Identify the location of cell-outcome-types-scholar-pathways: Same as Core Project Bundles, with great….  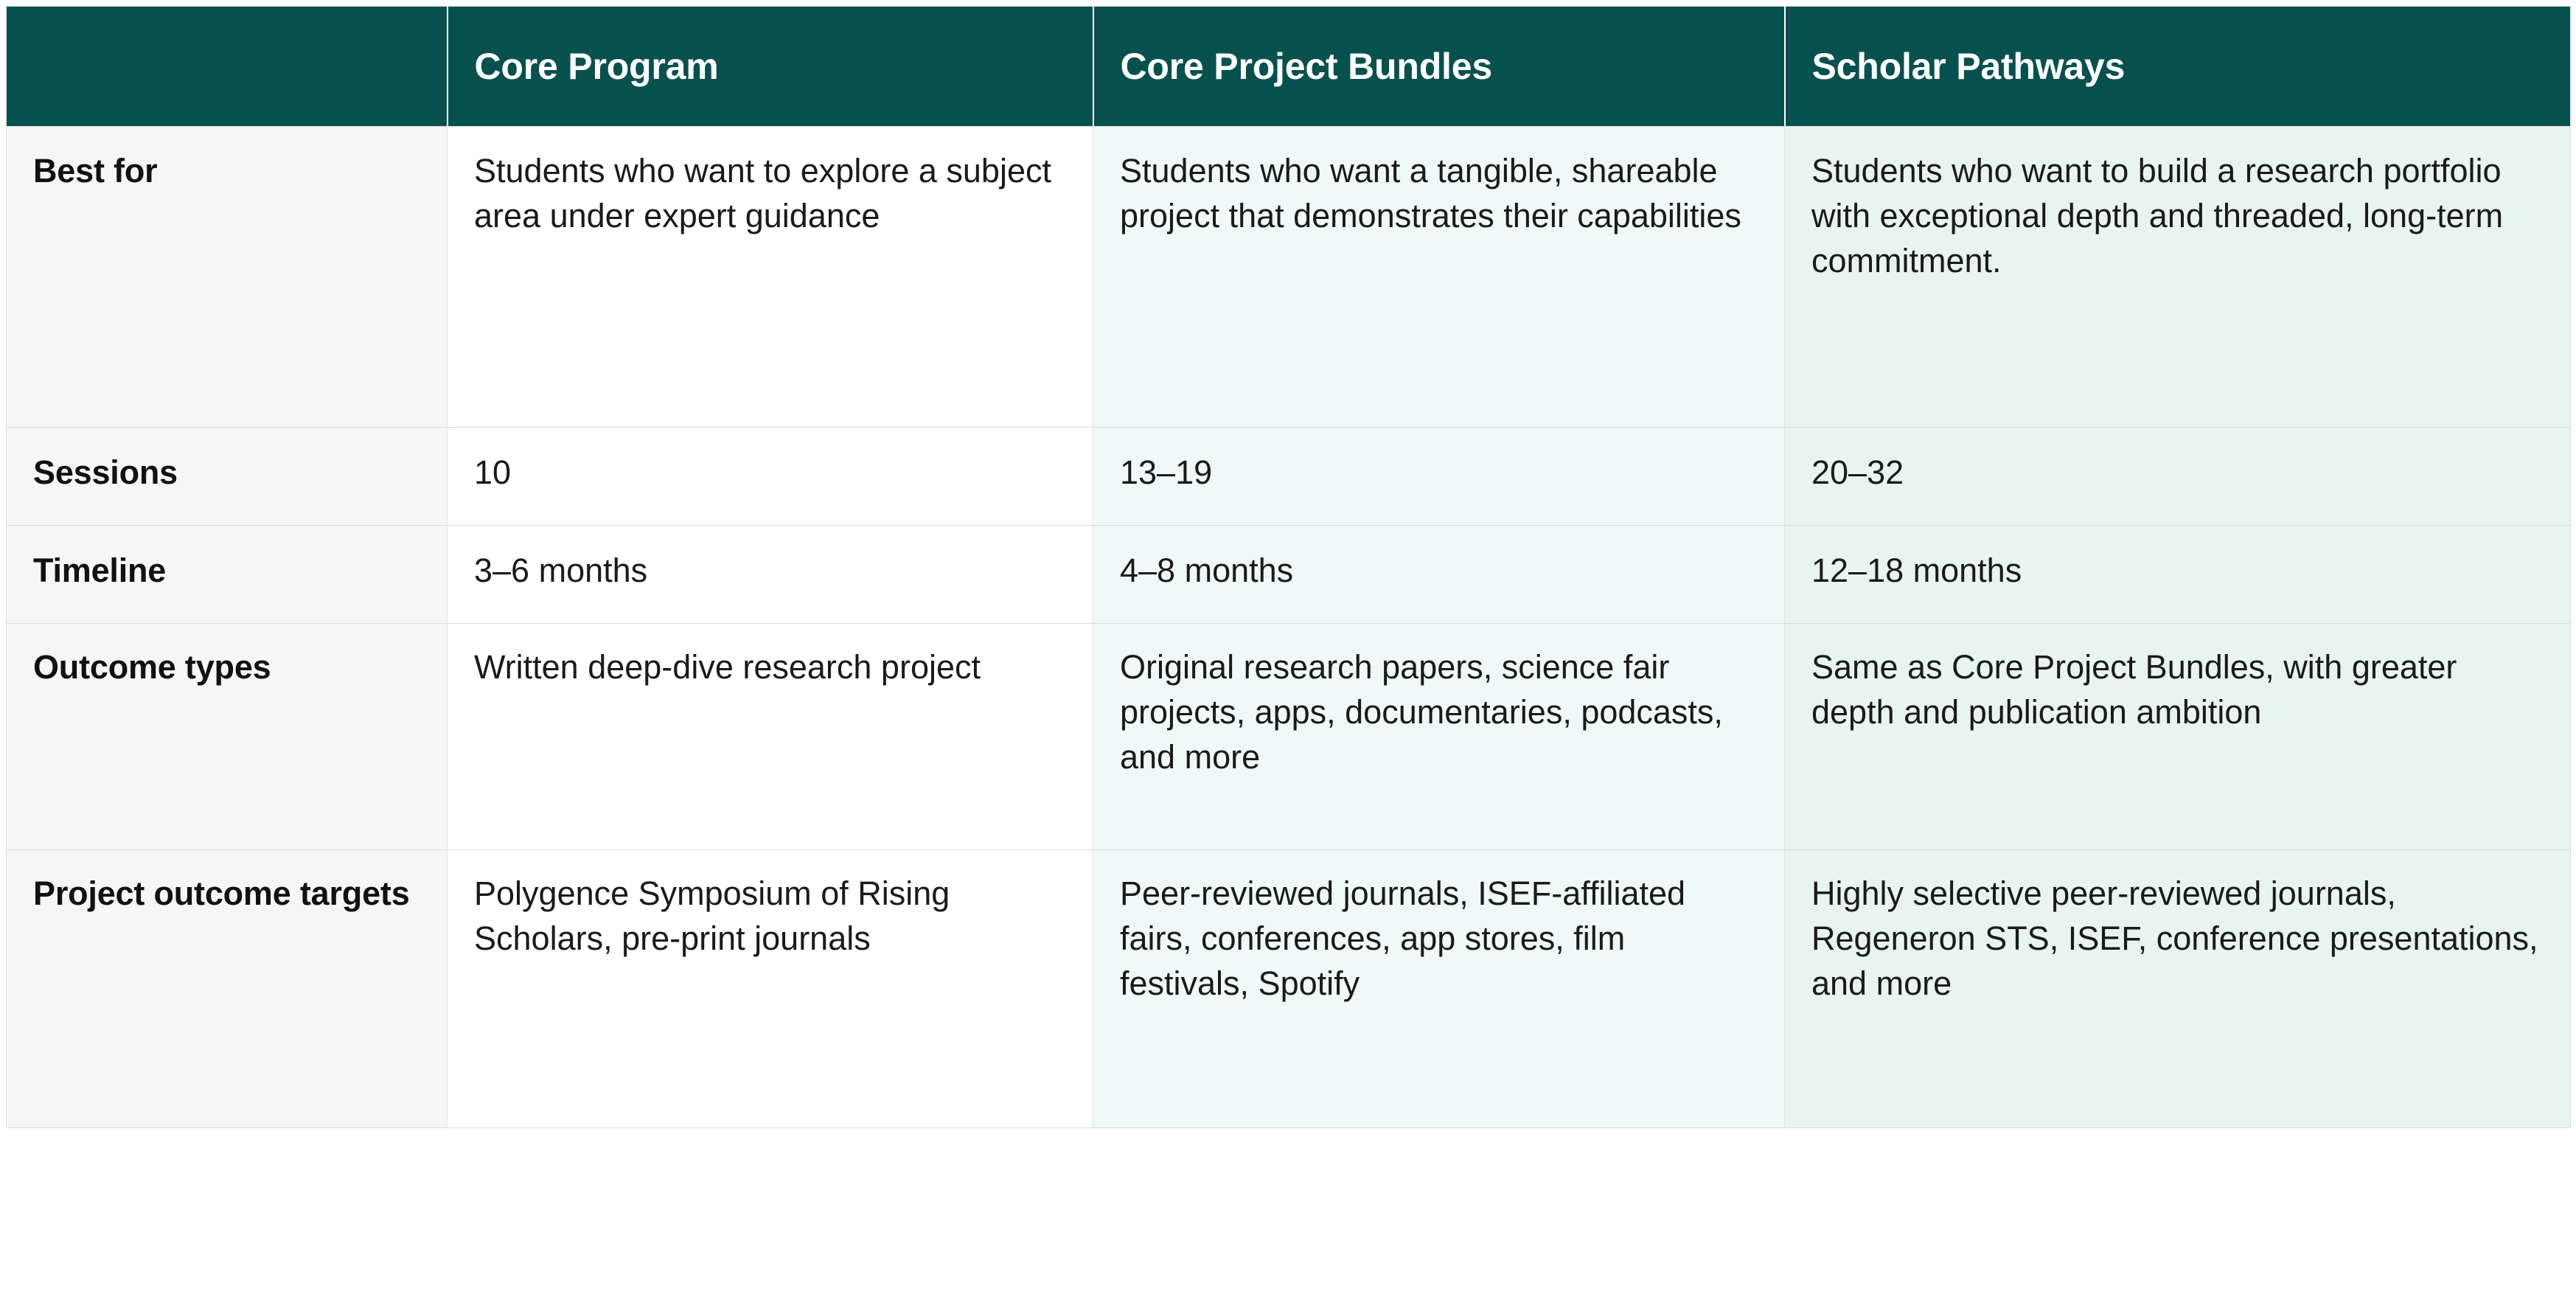
(2177, 736).